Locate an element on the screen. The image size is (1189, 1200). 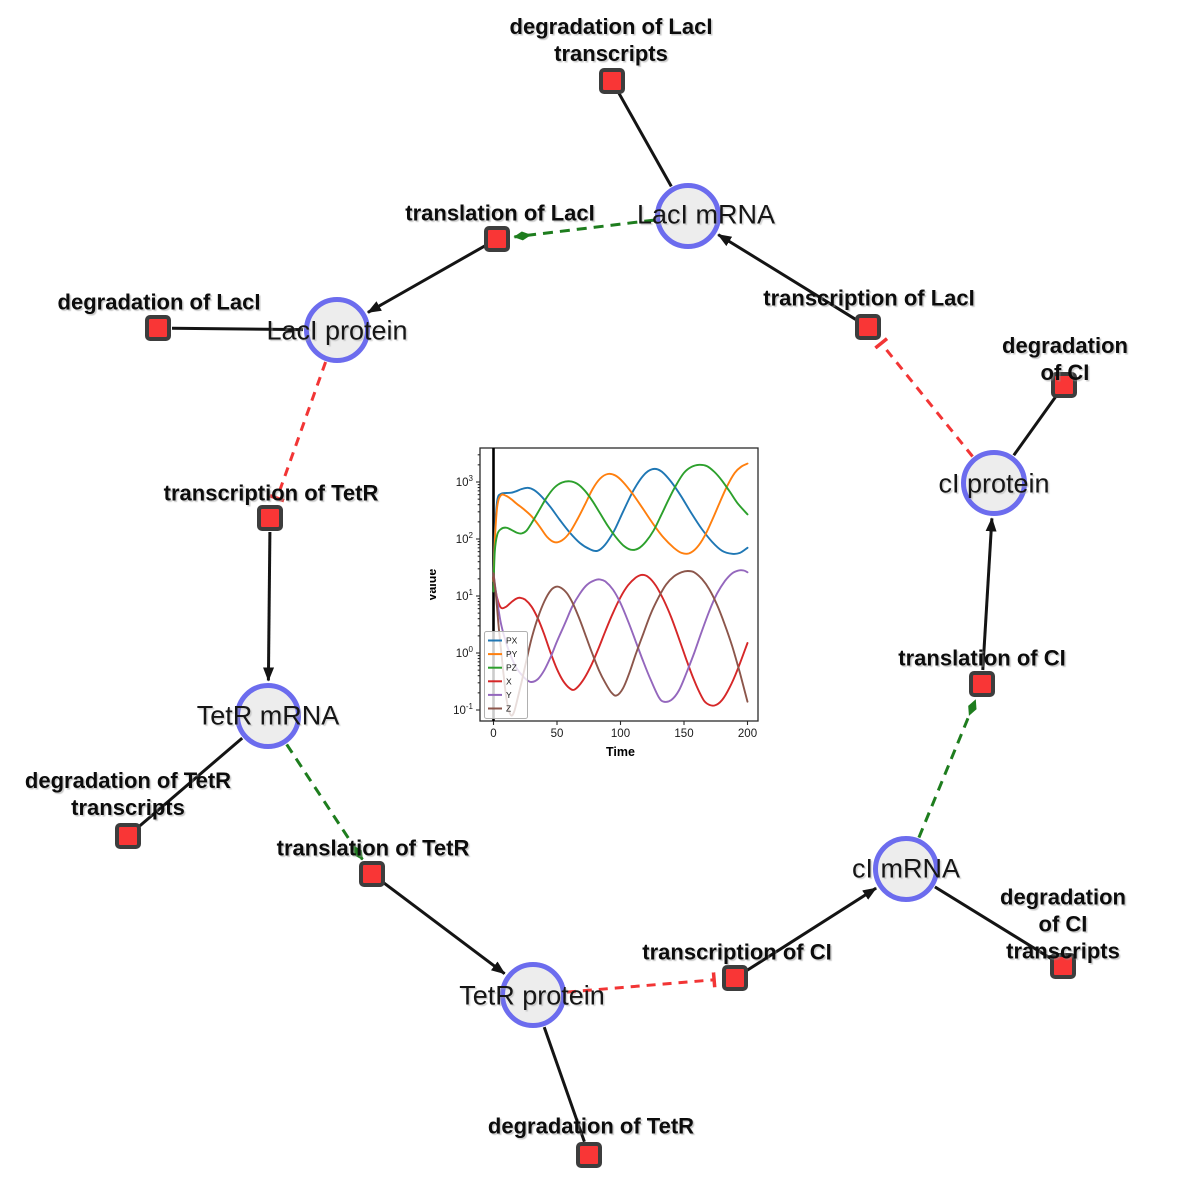
series-line-Z is located at coordinates (620, 643).